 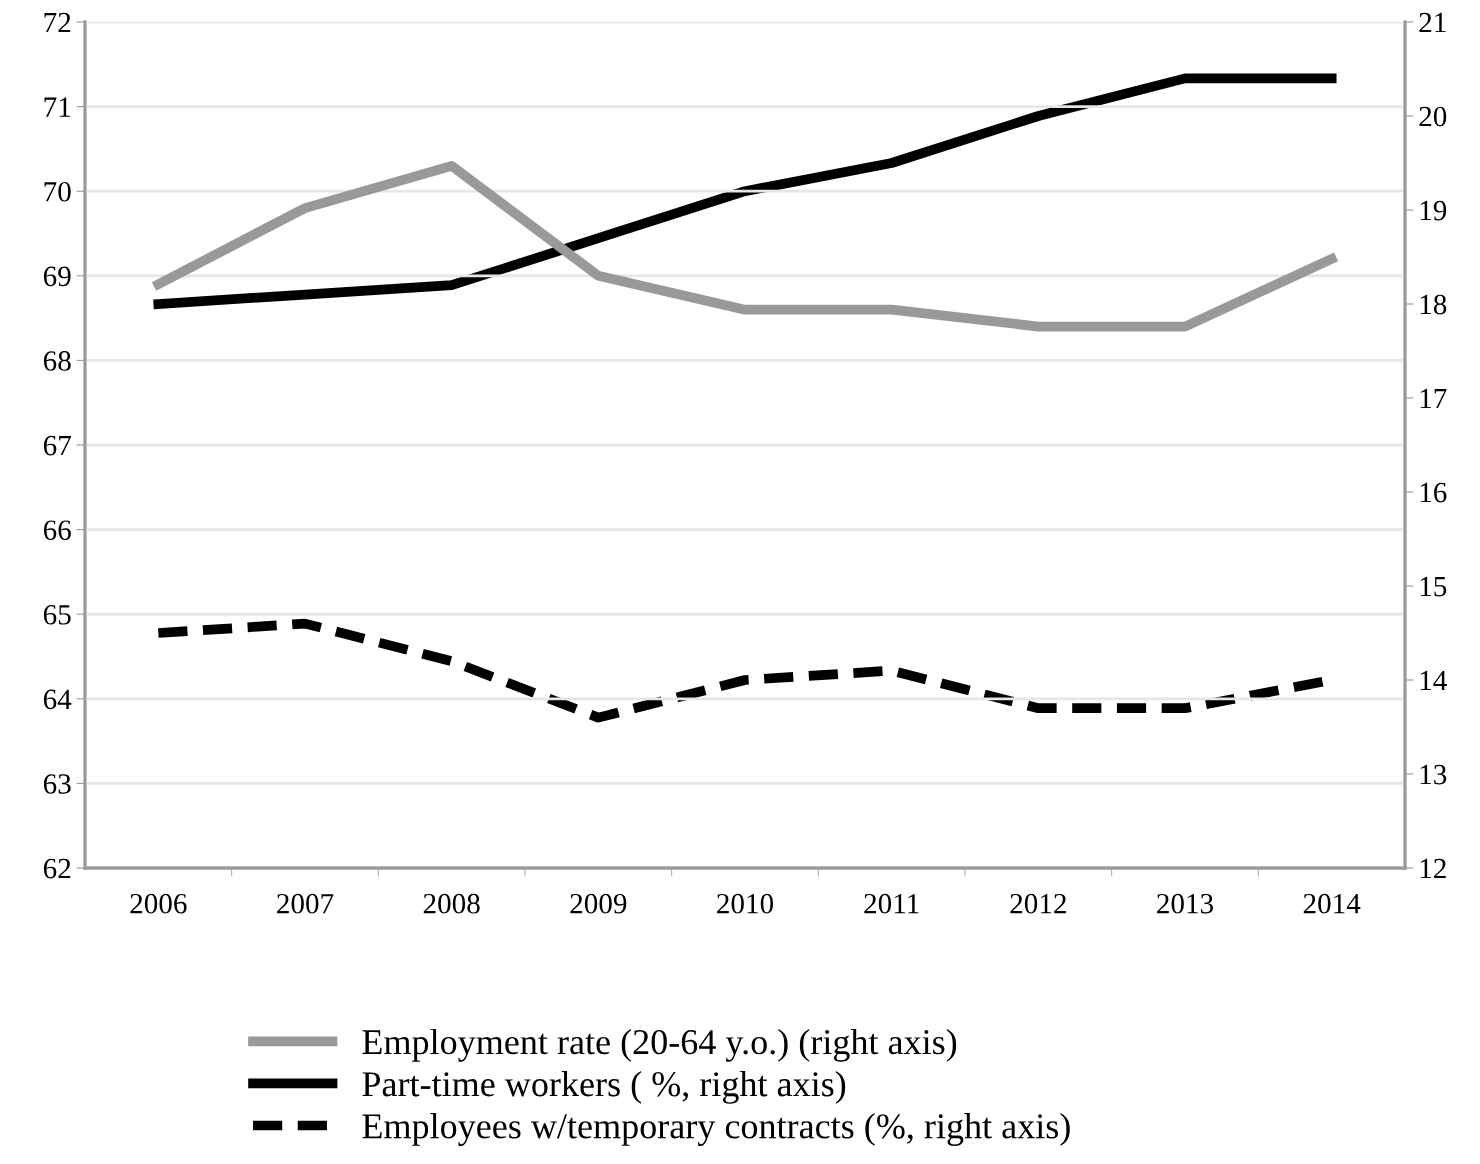 What do you see at coordinates (1433, 210) in the screenshot?
I see `y2-tick-label: 19` at bounding box center [1433, 210].